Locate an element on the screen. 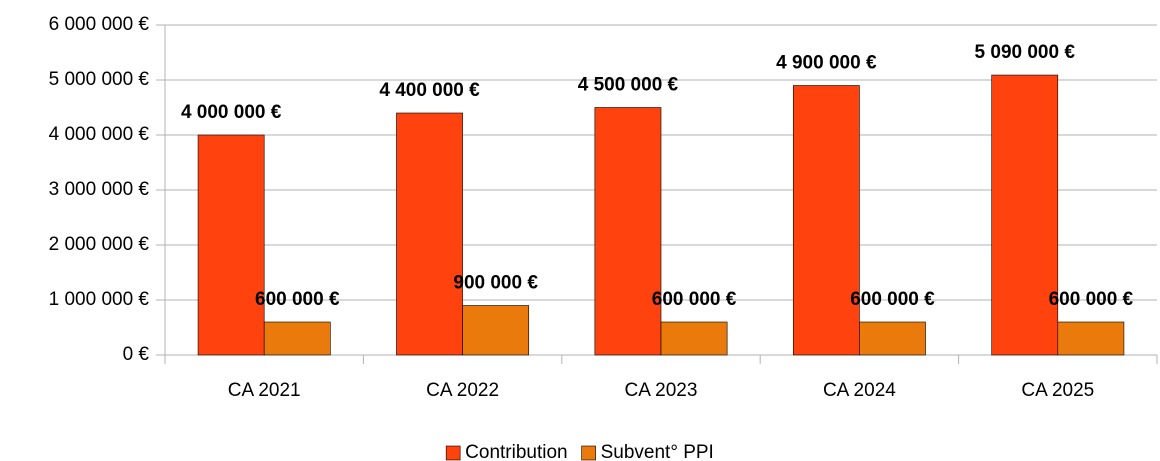 This screenshot has width=1160, height=461. value-label: 900 000 € is located at coordinates (495, 283).